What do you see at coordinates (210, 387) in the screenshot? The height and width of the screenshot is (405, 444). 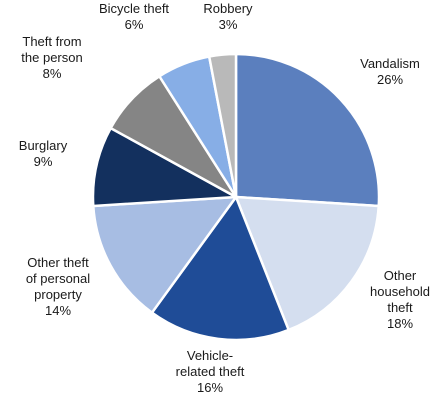 I see `slice-value-label: 16%` at bounding box center [210, 387].